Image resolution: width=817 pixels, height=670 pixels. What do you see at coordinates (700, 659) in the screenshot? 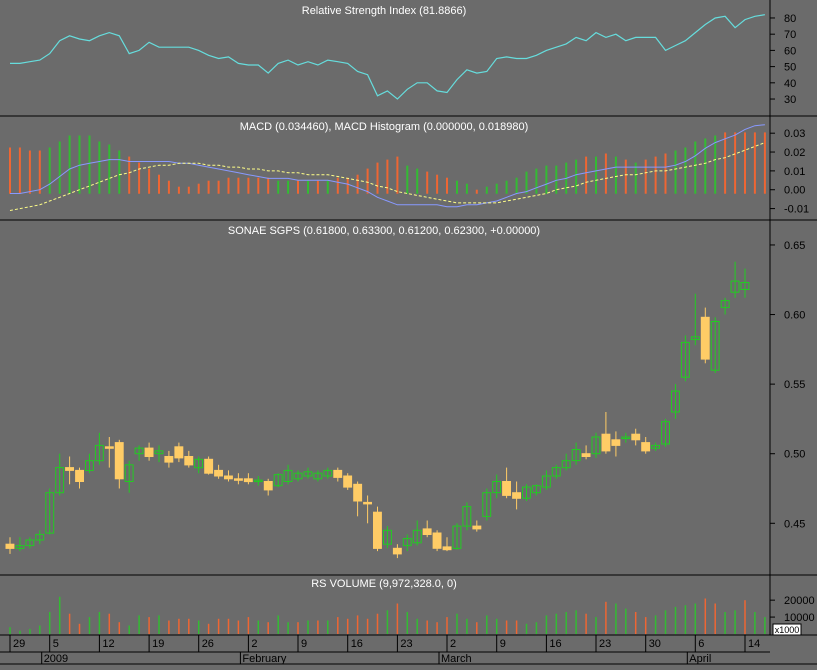
I see `month-label: April` at bounding box center [700, 659].